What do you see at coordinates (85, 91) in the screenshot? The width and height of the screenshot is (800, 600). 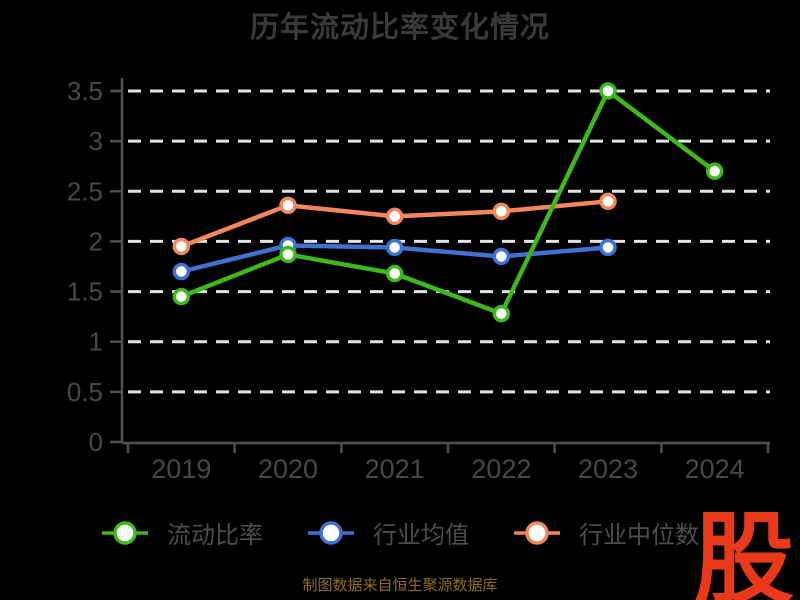 I see `y-axis-tick-label: 3.5` at bounding box center [85, 91].